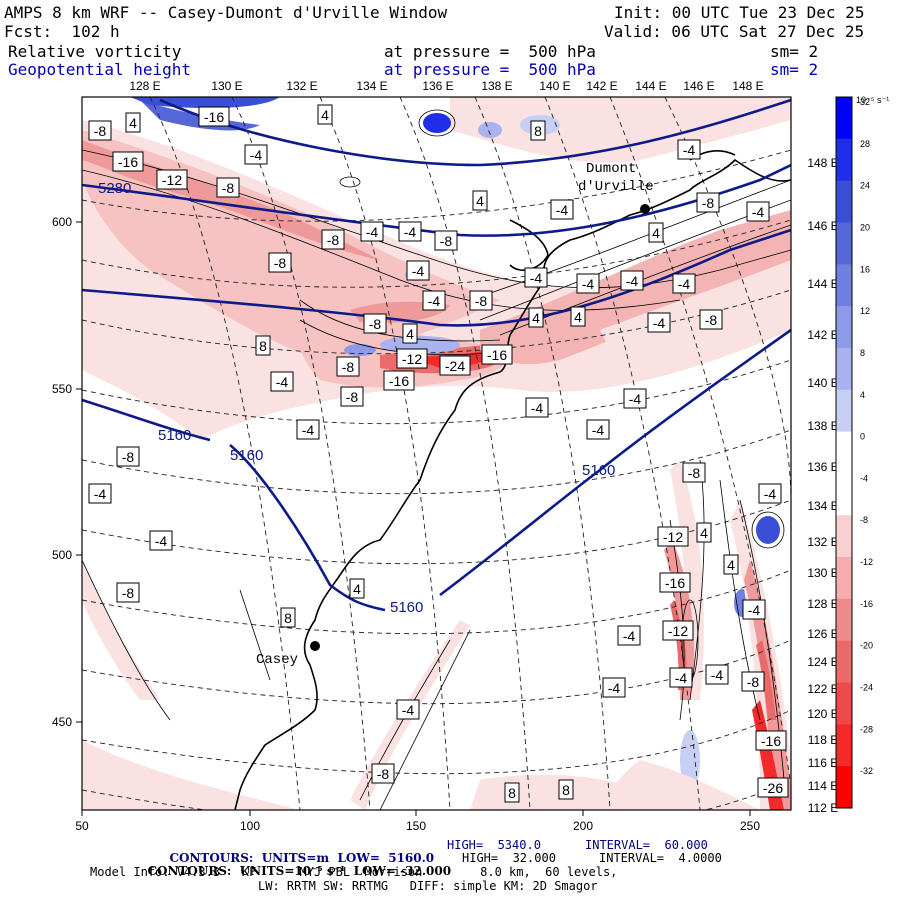 The width and height of the screenshot is (900, 900). Describe the element at coordinates (822, 634) in the screenshot. I see `longitude-label-right: 126 E` at that location.